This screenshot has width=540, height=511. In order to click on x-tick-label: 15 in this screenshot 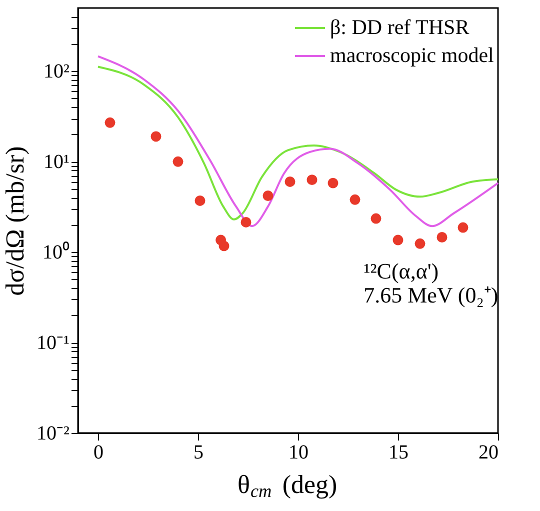, I will do `click(398, 453)`.